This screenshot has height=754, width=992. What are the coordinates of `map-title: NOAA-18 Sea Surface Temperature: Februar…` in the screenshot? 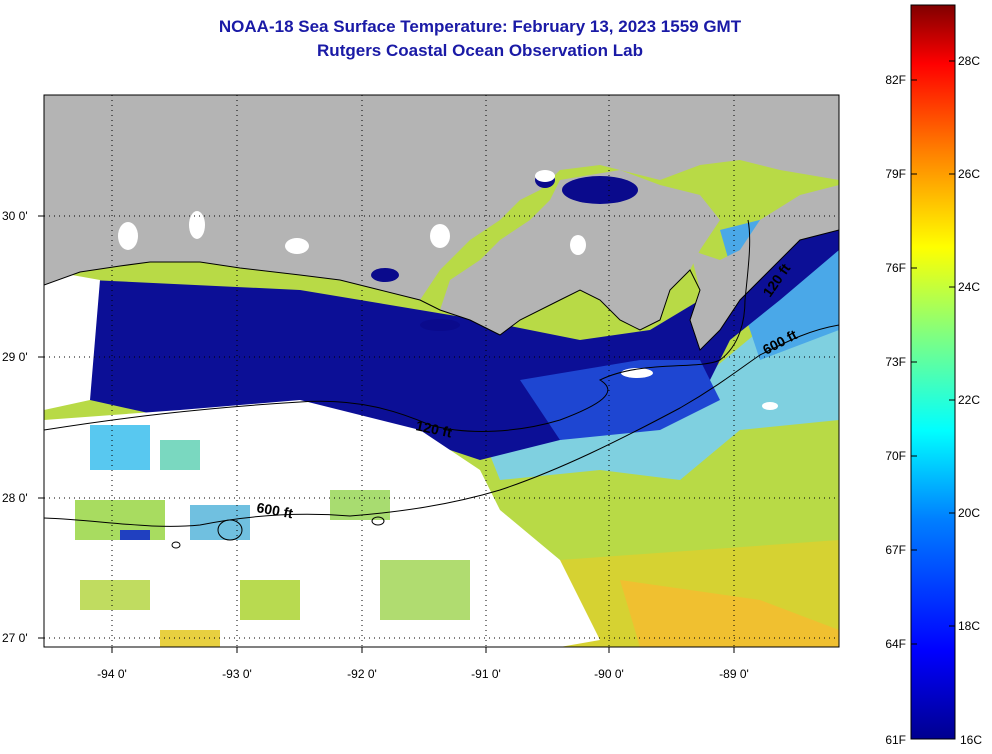 It's located at (480, 26).